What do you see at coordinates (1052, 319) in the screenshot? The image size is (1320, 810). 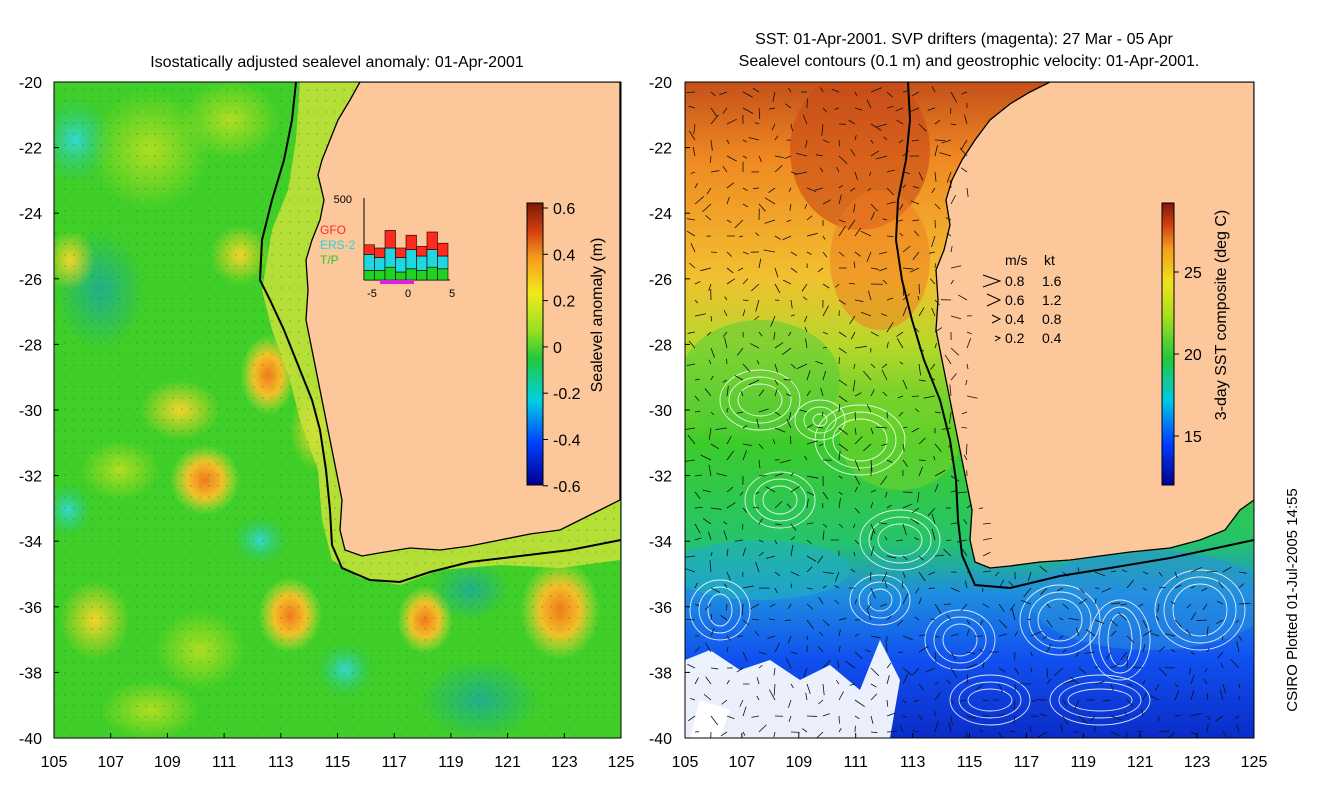 I see `speed-kt: 0.8` at bounding box center [1052, 319].